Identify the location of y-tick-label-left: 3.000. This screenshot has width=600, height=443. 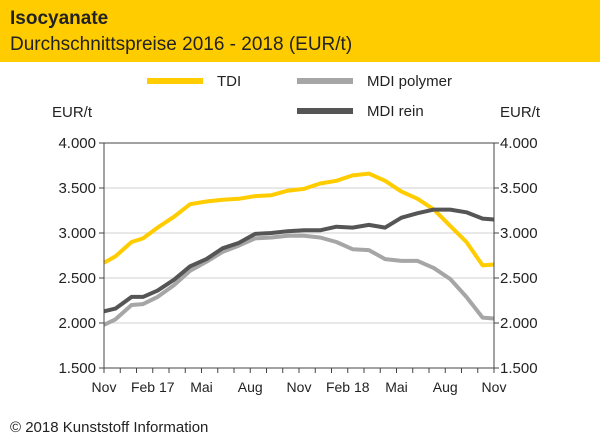
(77, 233).